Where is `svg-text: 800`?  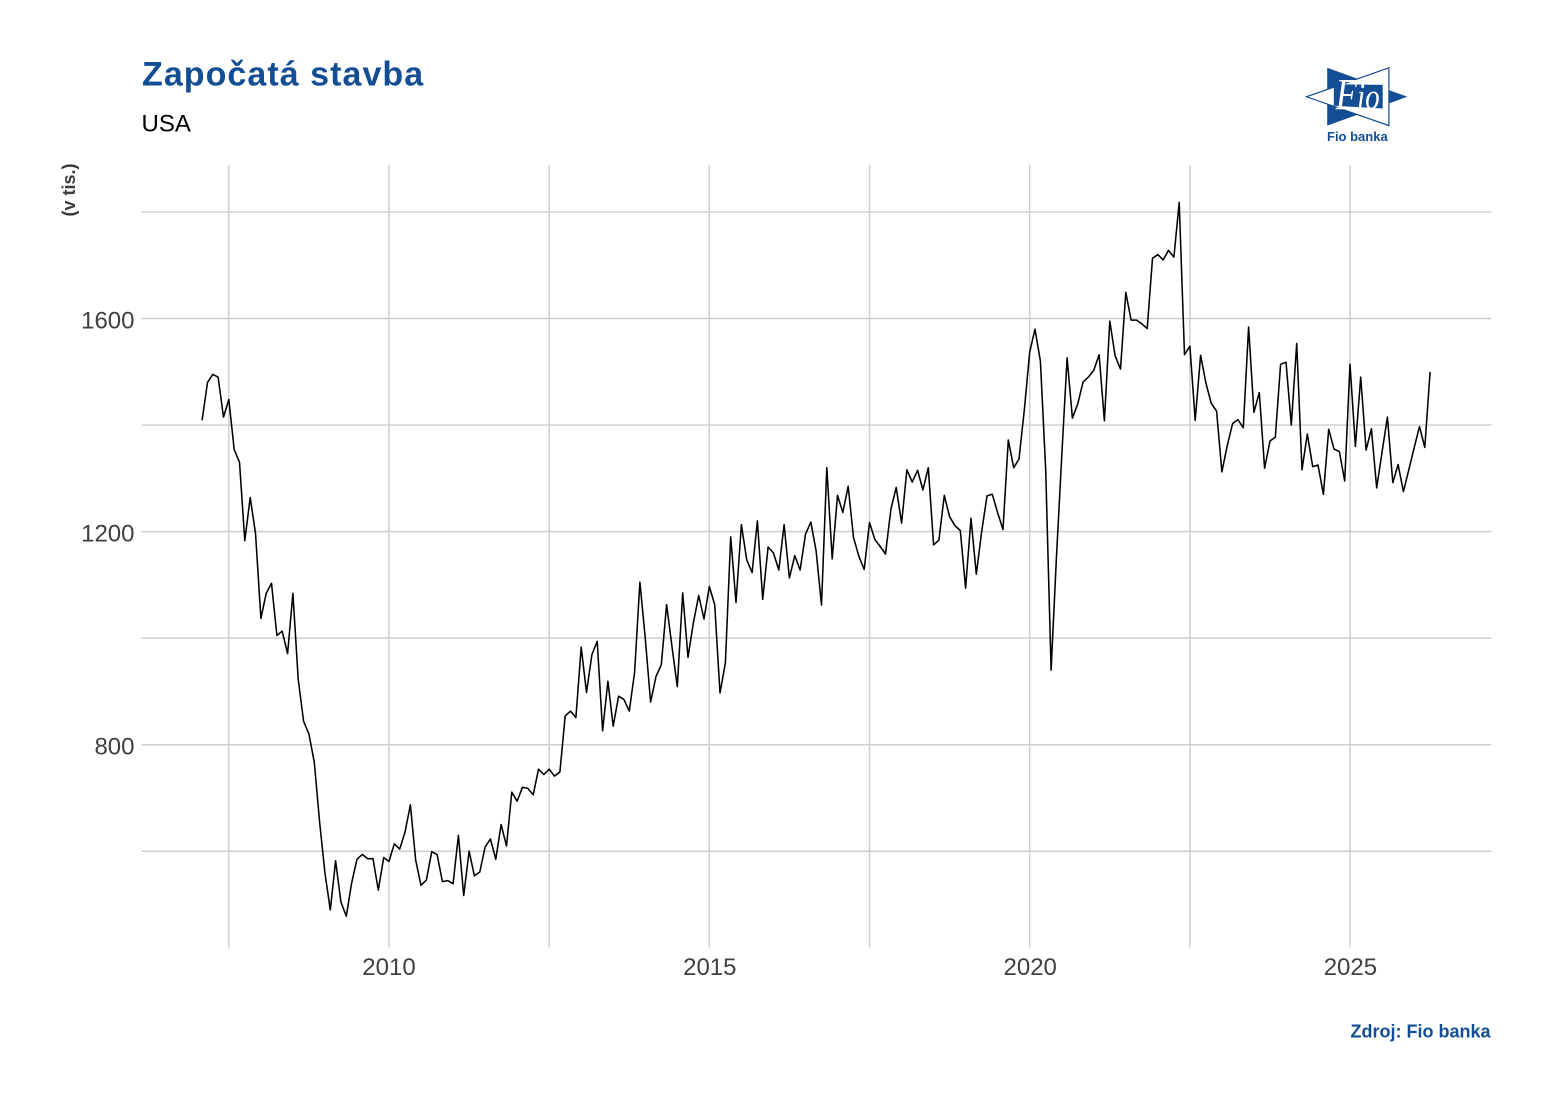
svg-text: 800 is located at coordinates (114, 747).